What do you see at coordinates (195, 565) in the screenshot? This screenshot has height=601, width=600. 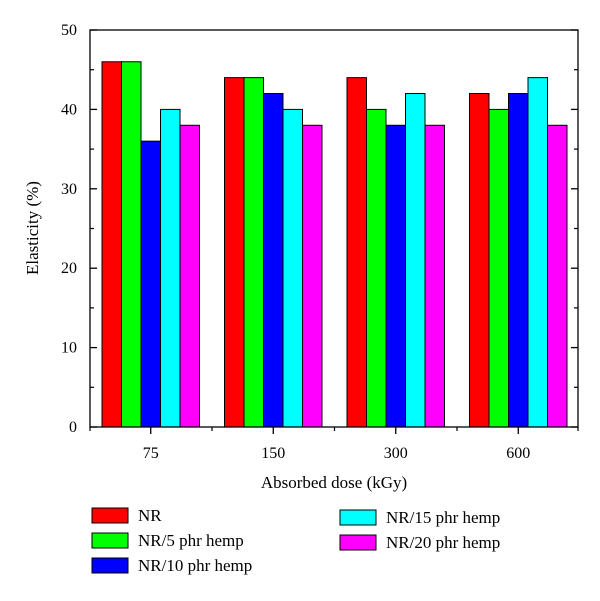 I see `legend-label: NR/10 phr hemp` at bounding box center [195, 565].